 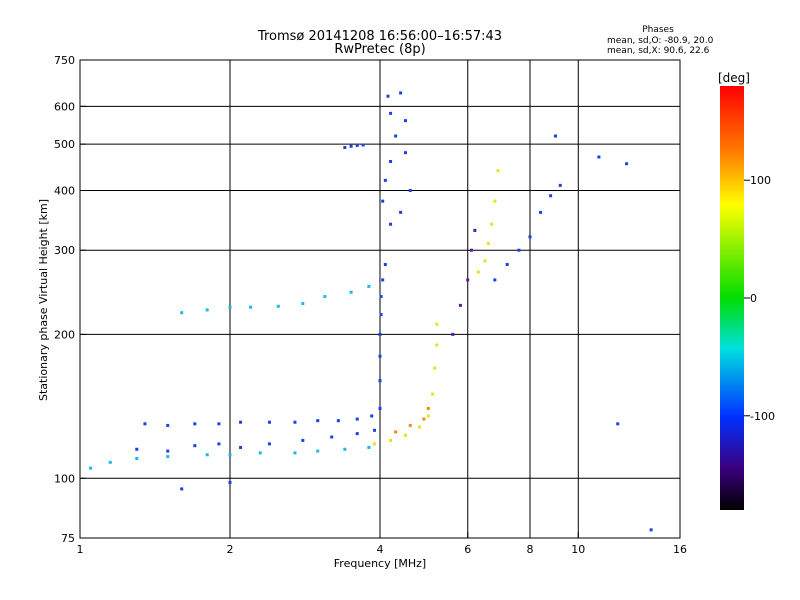 What do you see at coordinates (578, 549) in the screenshot?
I see `x-tick-label: 10` at bounding box center [578, 549].